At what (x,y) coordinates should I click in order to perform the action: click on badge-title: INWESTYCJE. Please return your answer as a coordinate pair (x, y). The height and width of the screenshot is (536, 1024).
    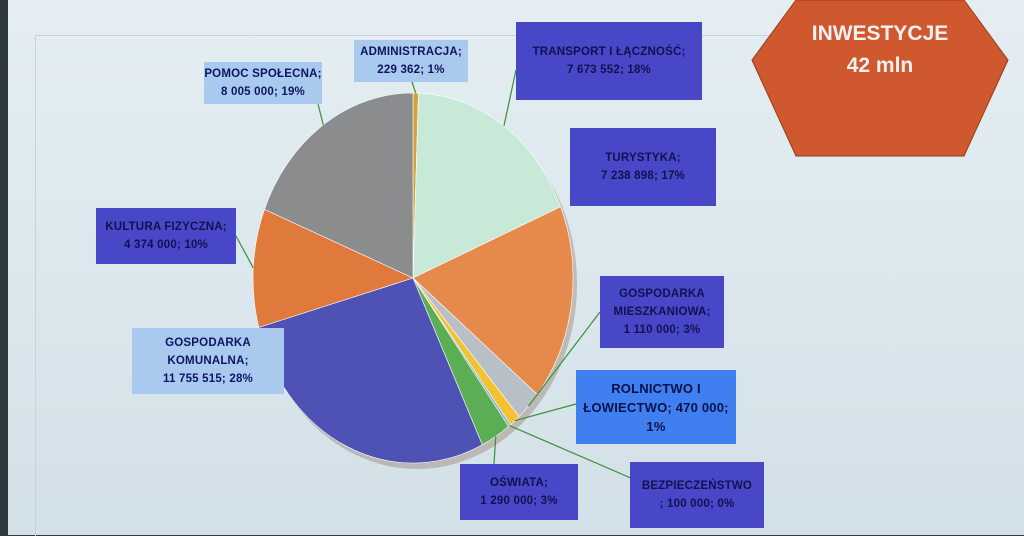
    Looking at the image, I should click on (880, 33).